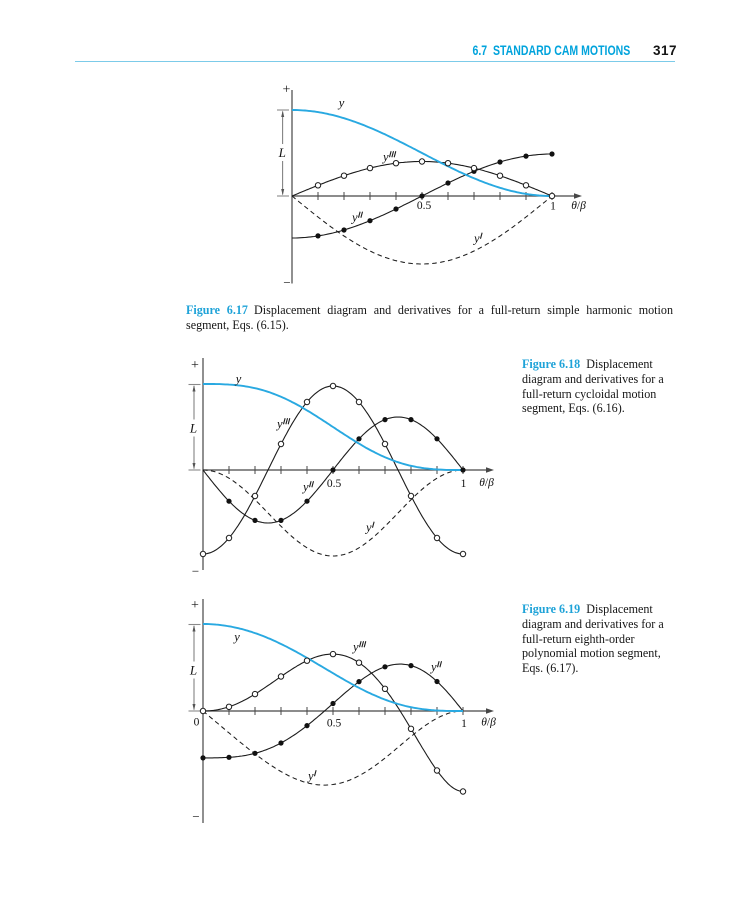 The image size is (737, 900). Describe the element at coordinates (197, 723) in the screenshot. I see `svg-text: 0` at that location.